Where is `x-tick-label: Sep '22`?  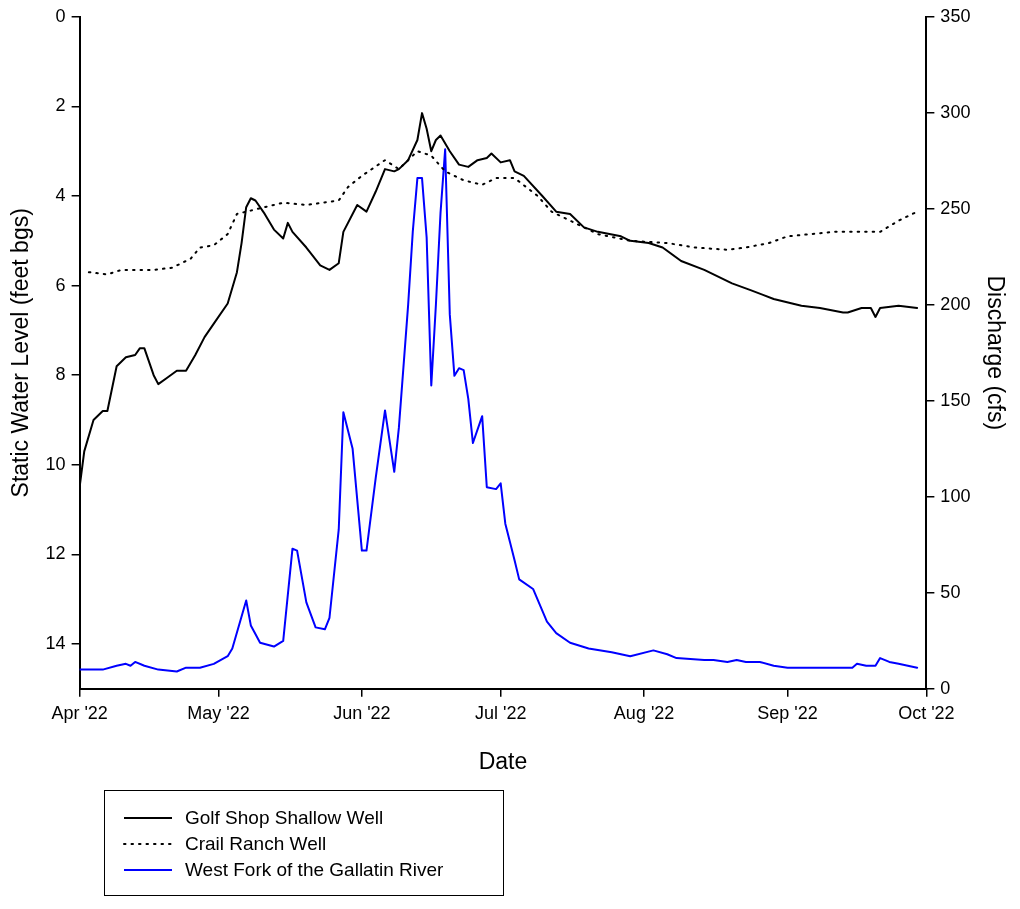
x-tick-label: Sep '22 is located at coordinates (787, 712).